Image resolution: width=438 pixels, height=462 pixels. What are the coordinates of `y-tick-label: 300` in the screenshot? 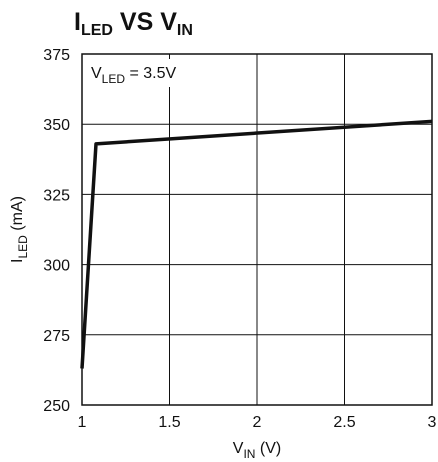 It's located at (56, 266).